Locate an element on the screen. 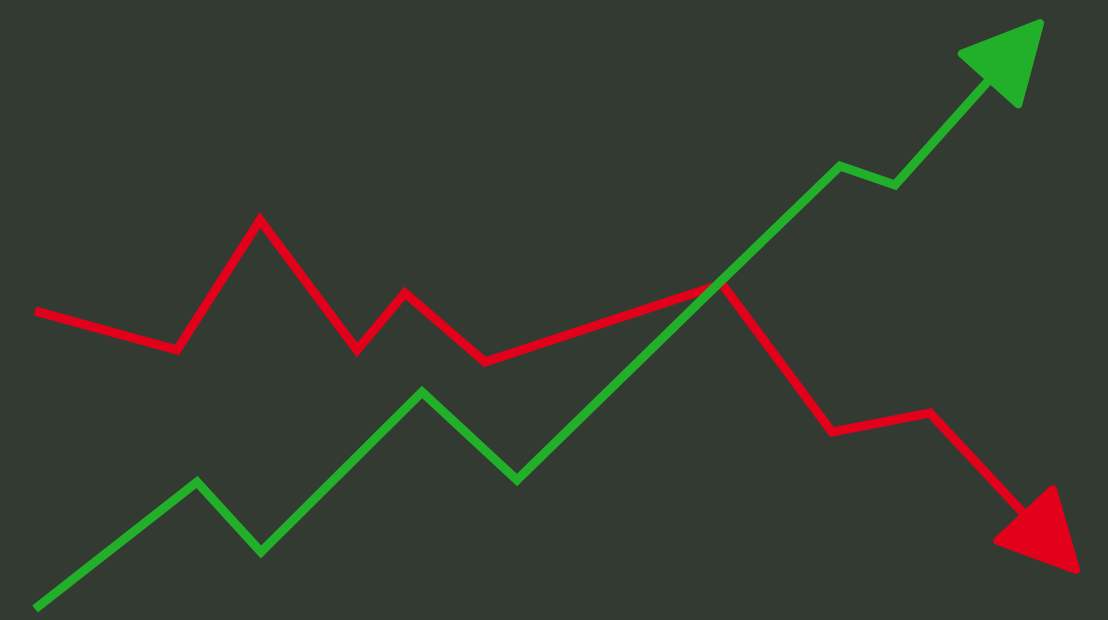 The width and height of the screenshot is (1108, 620). arrow-up-icon is located at coordinates (1001, 64).